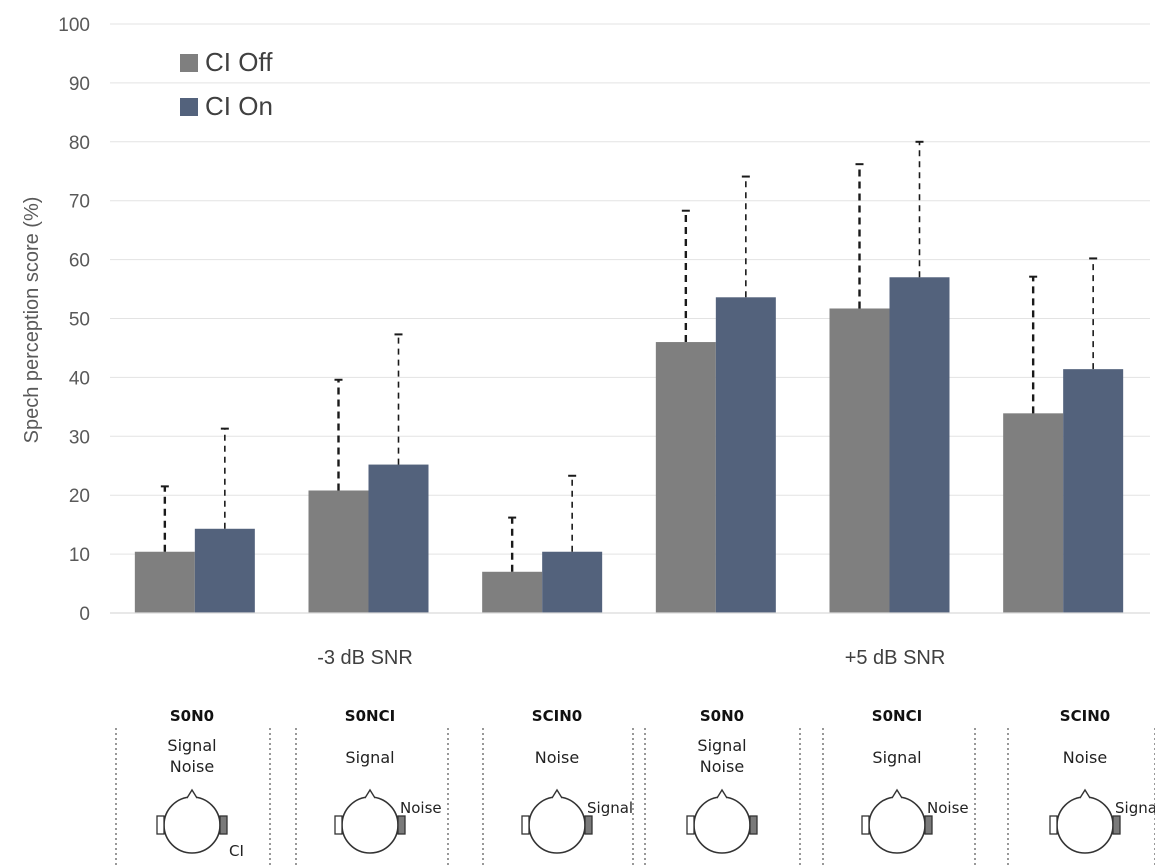  I want to click on y-tick-label: 80, so click(79, 143).